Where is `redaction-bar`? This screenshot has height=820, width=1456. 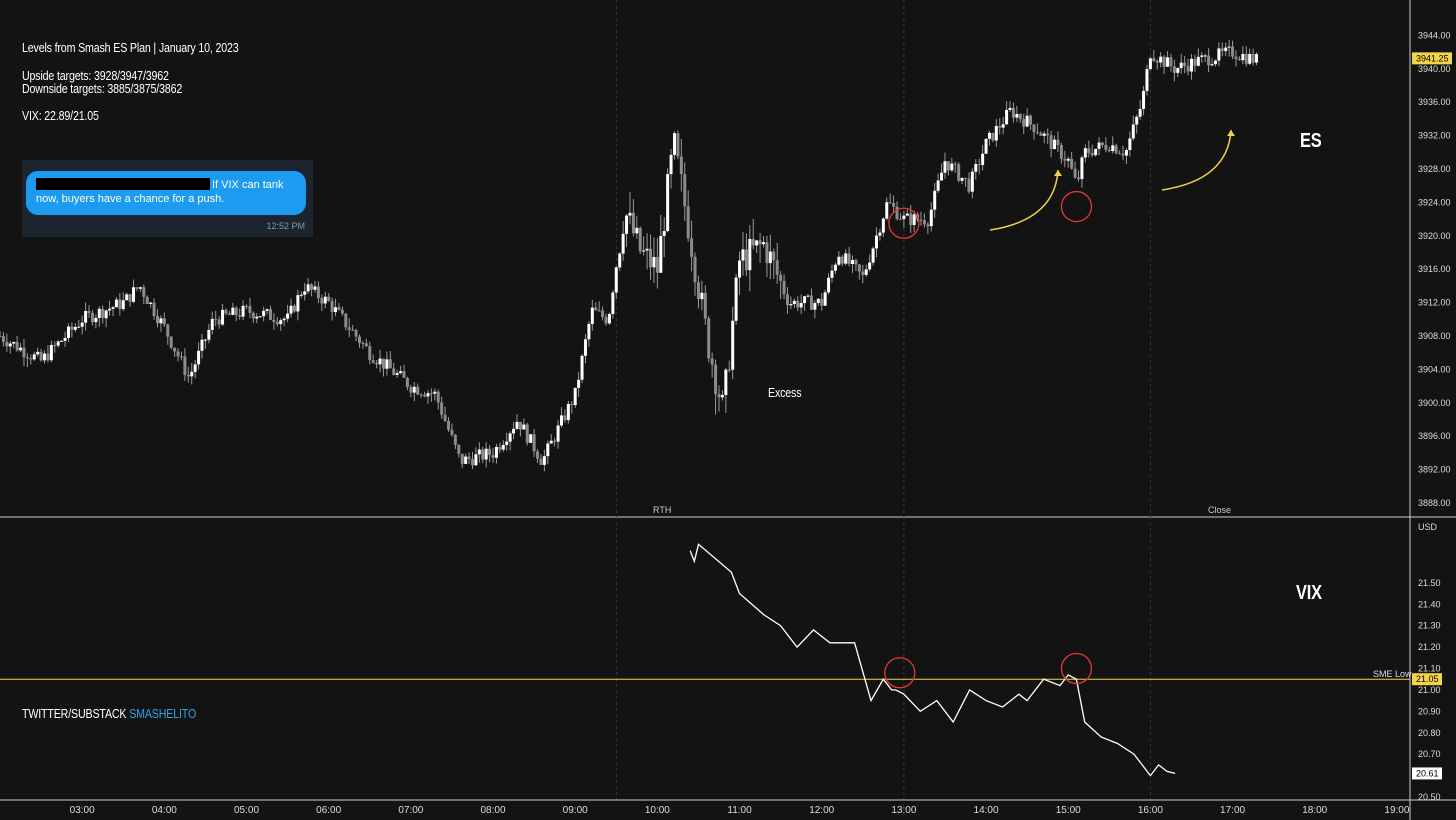
redaction-bar is located at coordinates (123, 184).